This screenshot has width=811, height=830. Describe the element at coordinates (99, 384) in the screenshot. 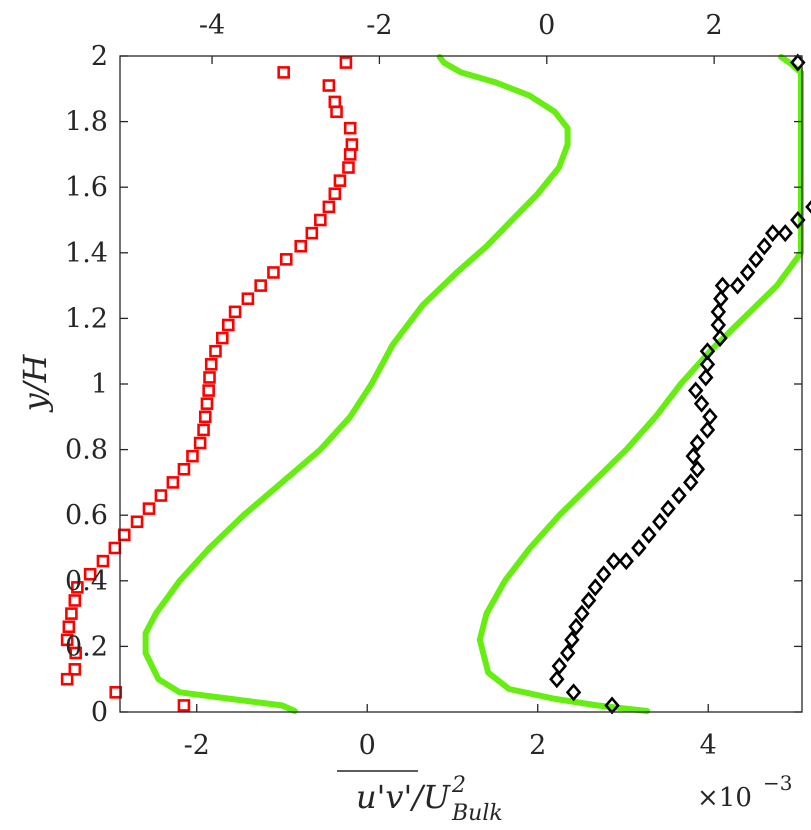

I see `y-tick-label: 1` at that location.